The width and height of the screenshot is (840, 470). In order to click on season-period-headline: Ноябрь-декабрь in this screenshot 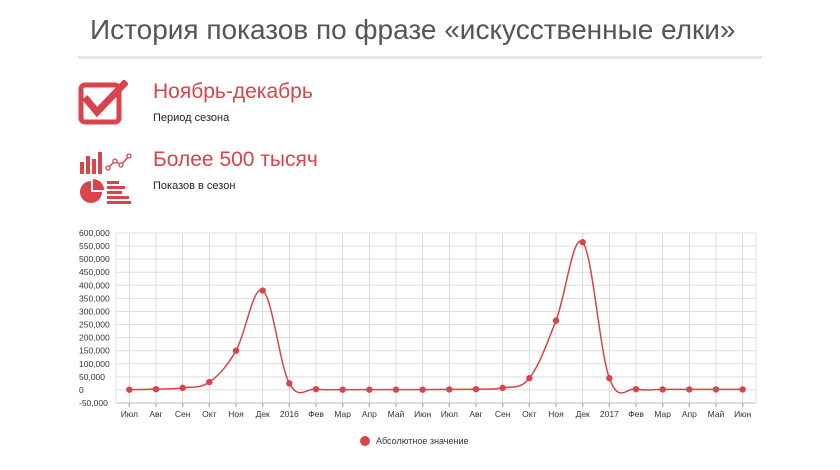, I will do `click(233, 91)`.